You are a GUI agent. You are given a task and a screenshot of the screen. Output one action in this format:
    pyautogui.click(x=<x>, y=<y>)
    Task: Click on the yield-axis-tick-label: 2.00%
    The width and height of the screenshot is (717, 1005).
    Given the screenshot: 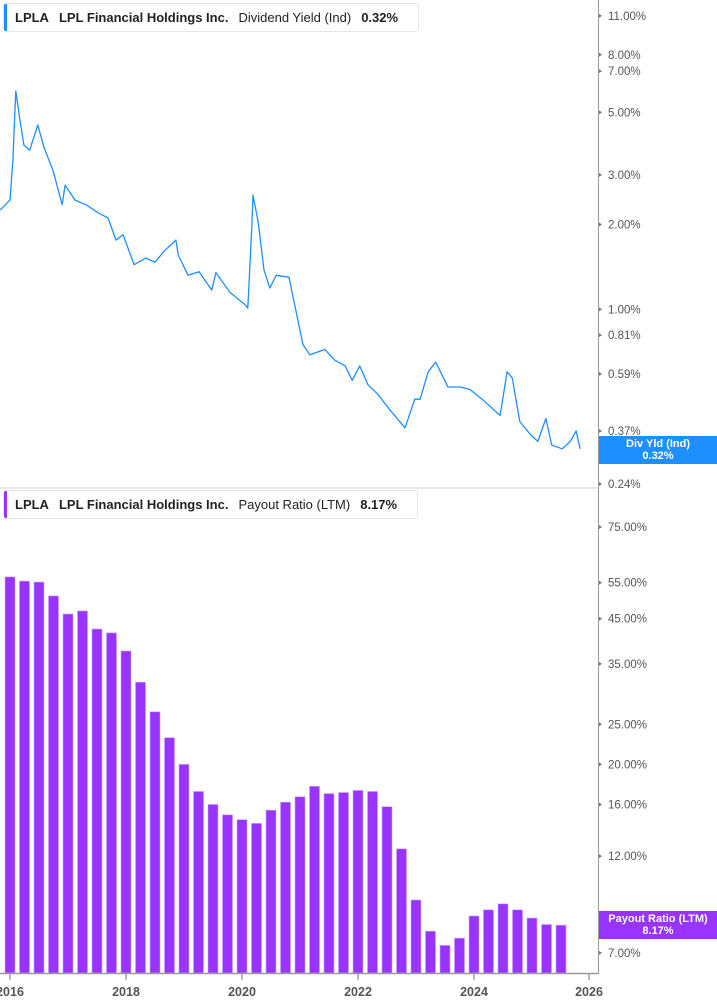 What is the action you would take?
    pyautogui.click(x=624, y=225)
    